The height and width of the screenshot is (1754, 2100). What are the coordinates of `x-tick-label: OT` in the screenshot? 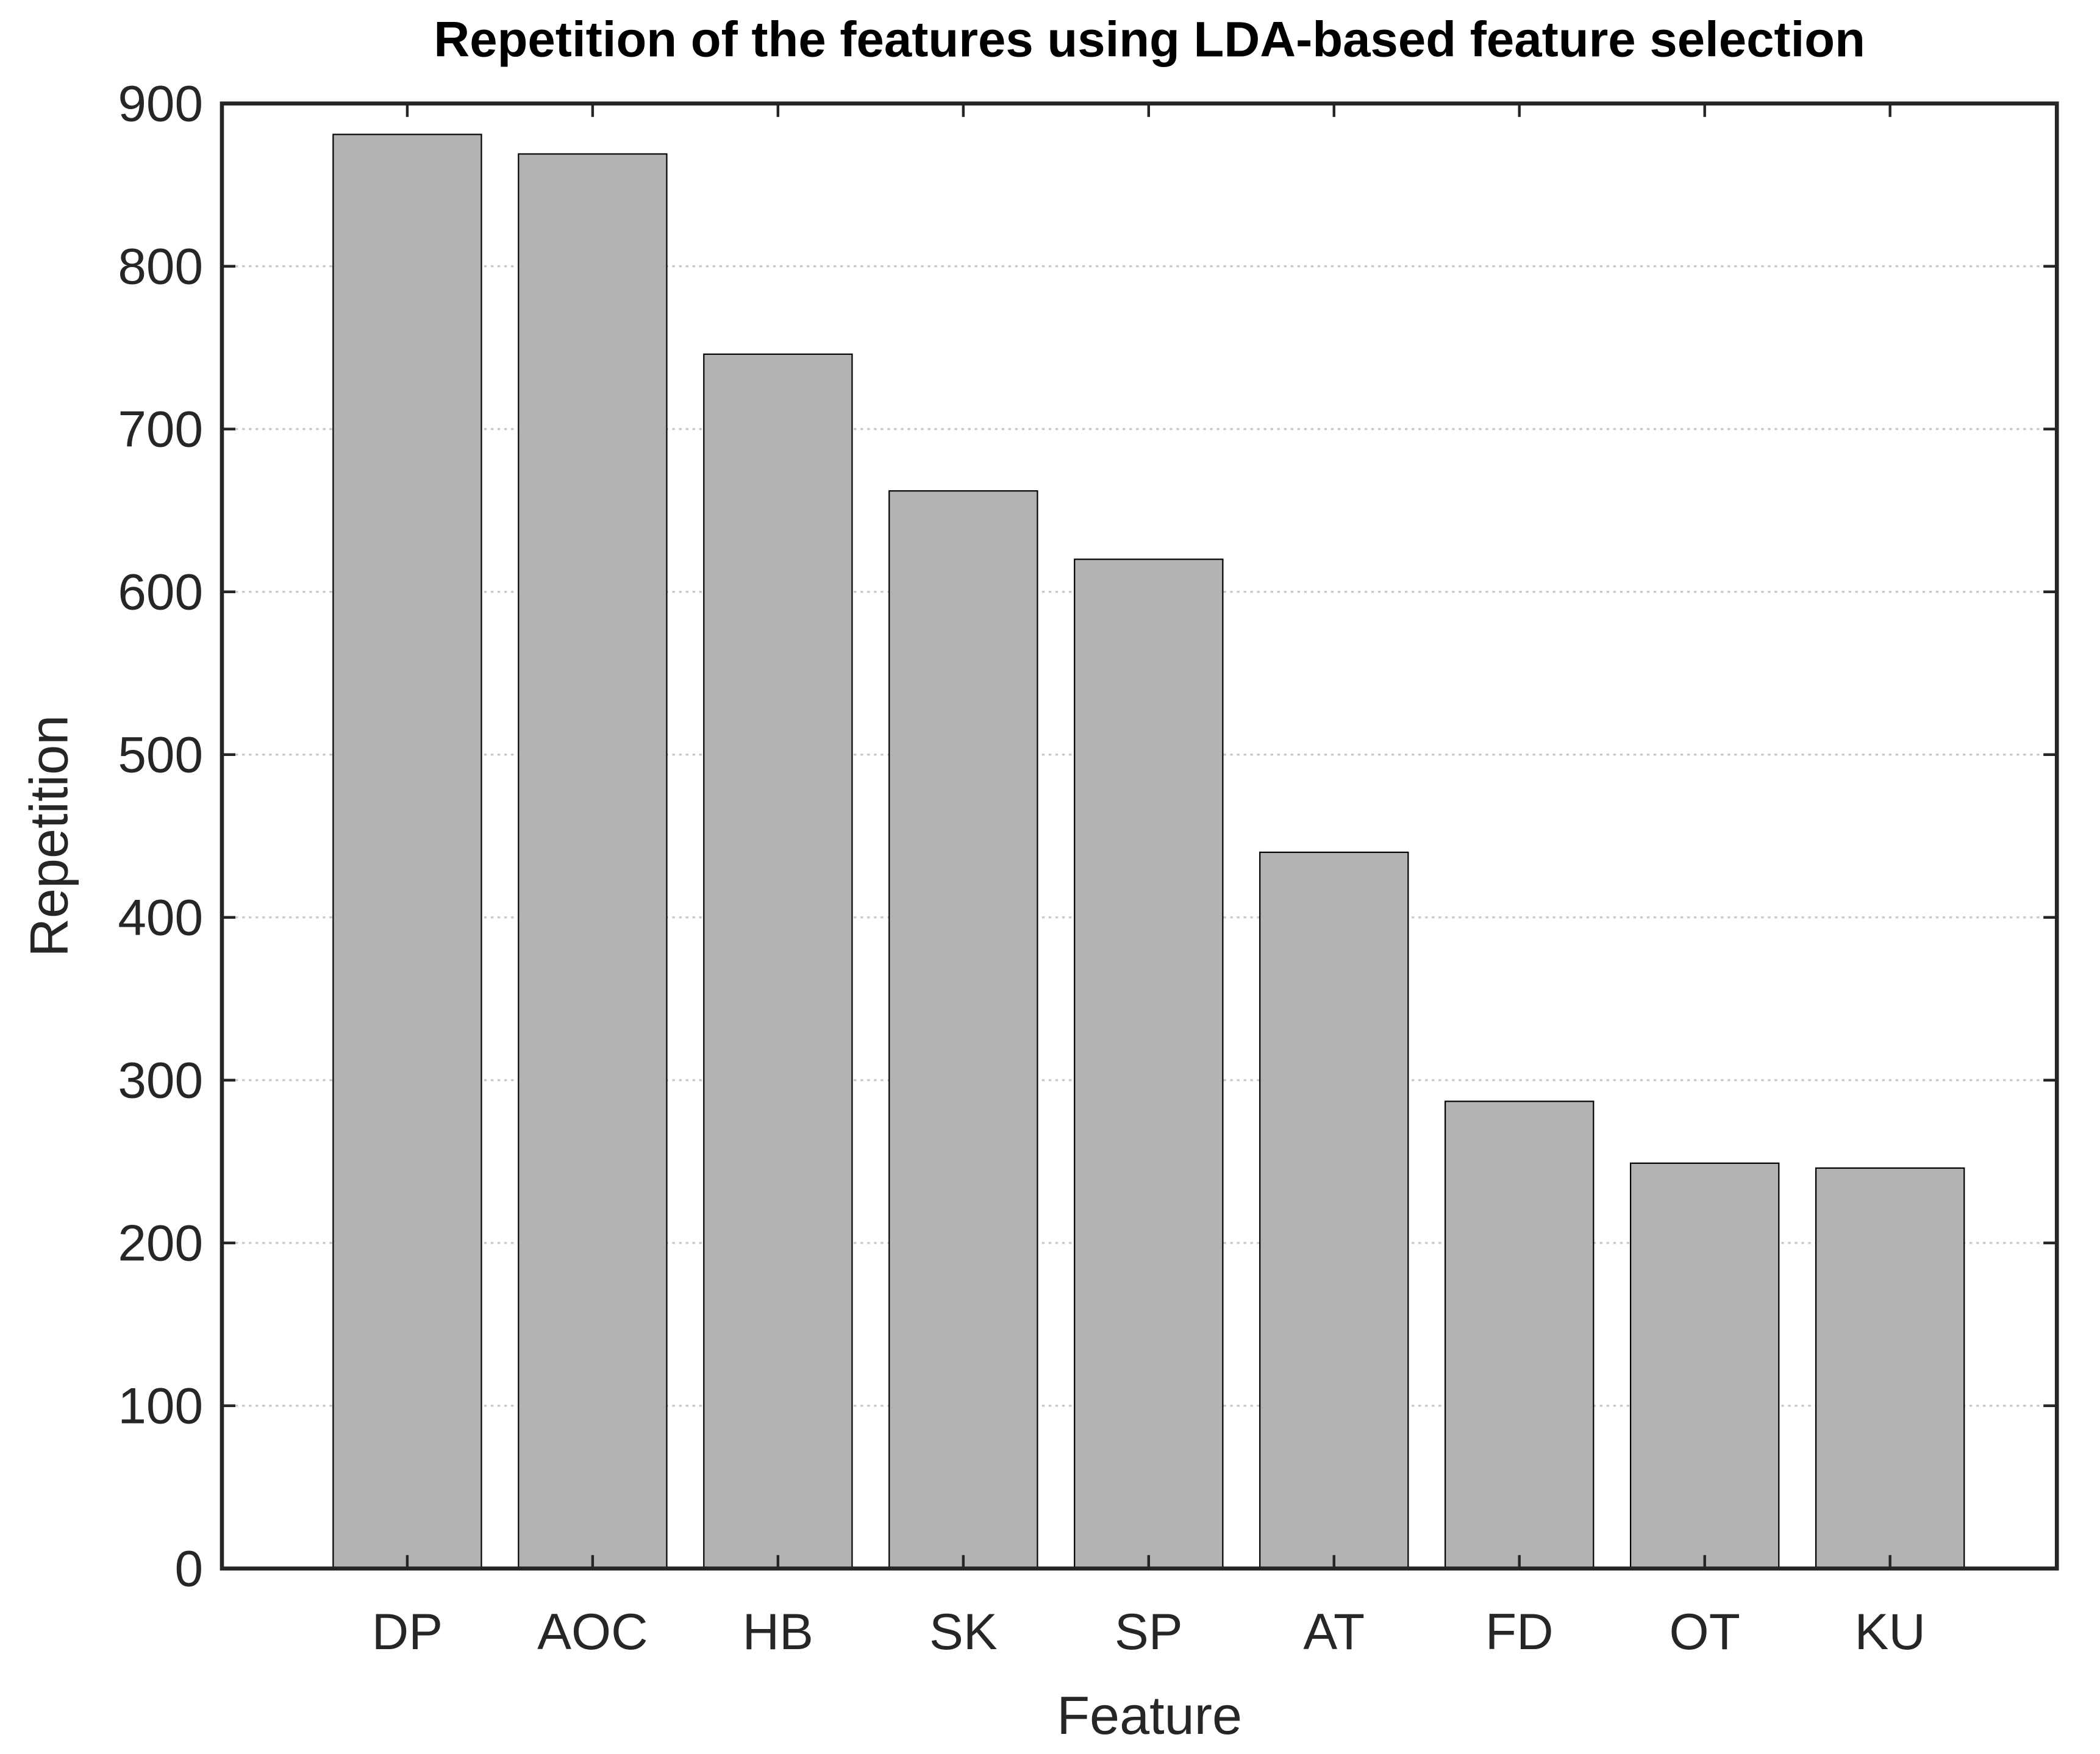 It's located at (1705, 1631).